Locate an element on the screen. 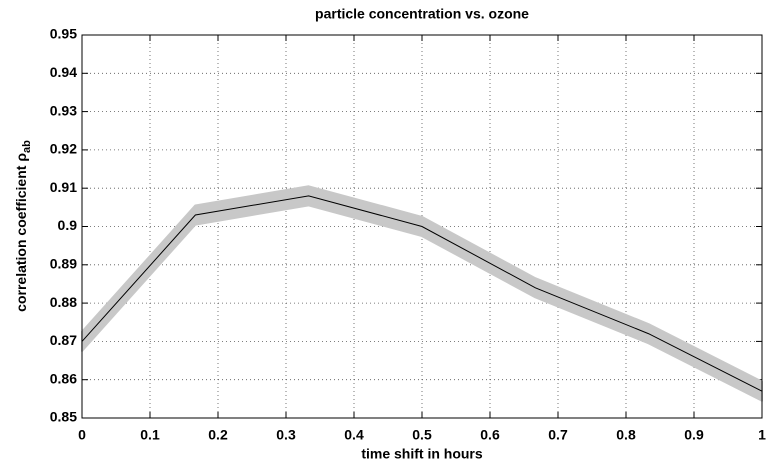 This screenshot has height=465, width=768. chart-title: particle concentration vs. ozone is located at coordinates (422, 14).